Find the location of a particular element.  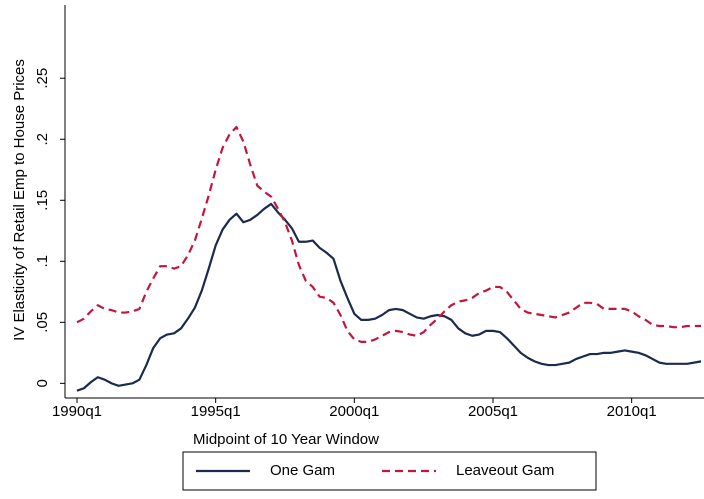

y-tick-label: 0 is located at coordinates (42, 383).